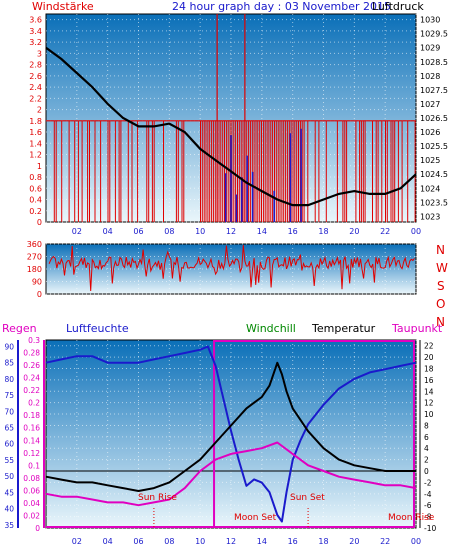 The width and height of the screenshot is (470, 555). Describe the element at coordinates (39, 222) in the screenshot. I see `tick-label-windstaerke: 0` at that location.